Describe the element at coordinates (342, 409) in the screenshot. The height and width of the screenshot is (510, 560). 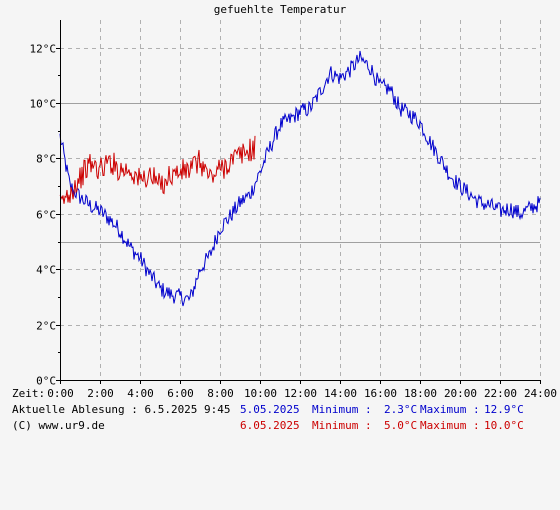
I see `legend-min-label-1: Minimum :` at that location.